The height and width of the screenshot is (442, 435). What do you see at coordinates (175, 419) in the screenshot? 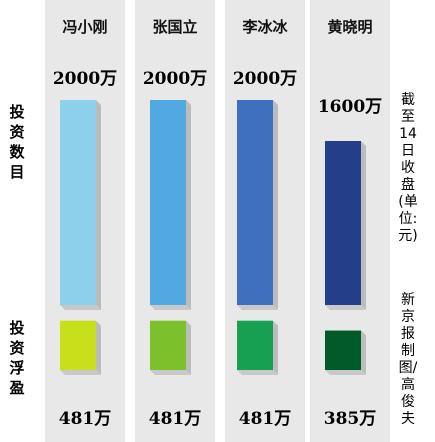
I see `profit-label-2: 481万` at bounding box center [175, 419].